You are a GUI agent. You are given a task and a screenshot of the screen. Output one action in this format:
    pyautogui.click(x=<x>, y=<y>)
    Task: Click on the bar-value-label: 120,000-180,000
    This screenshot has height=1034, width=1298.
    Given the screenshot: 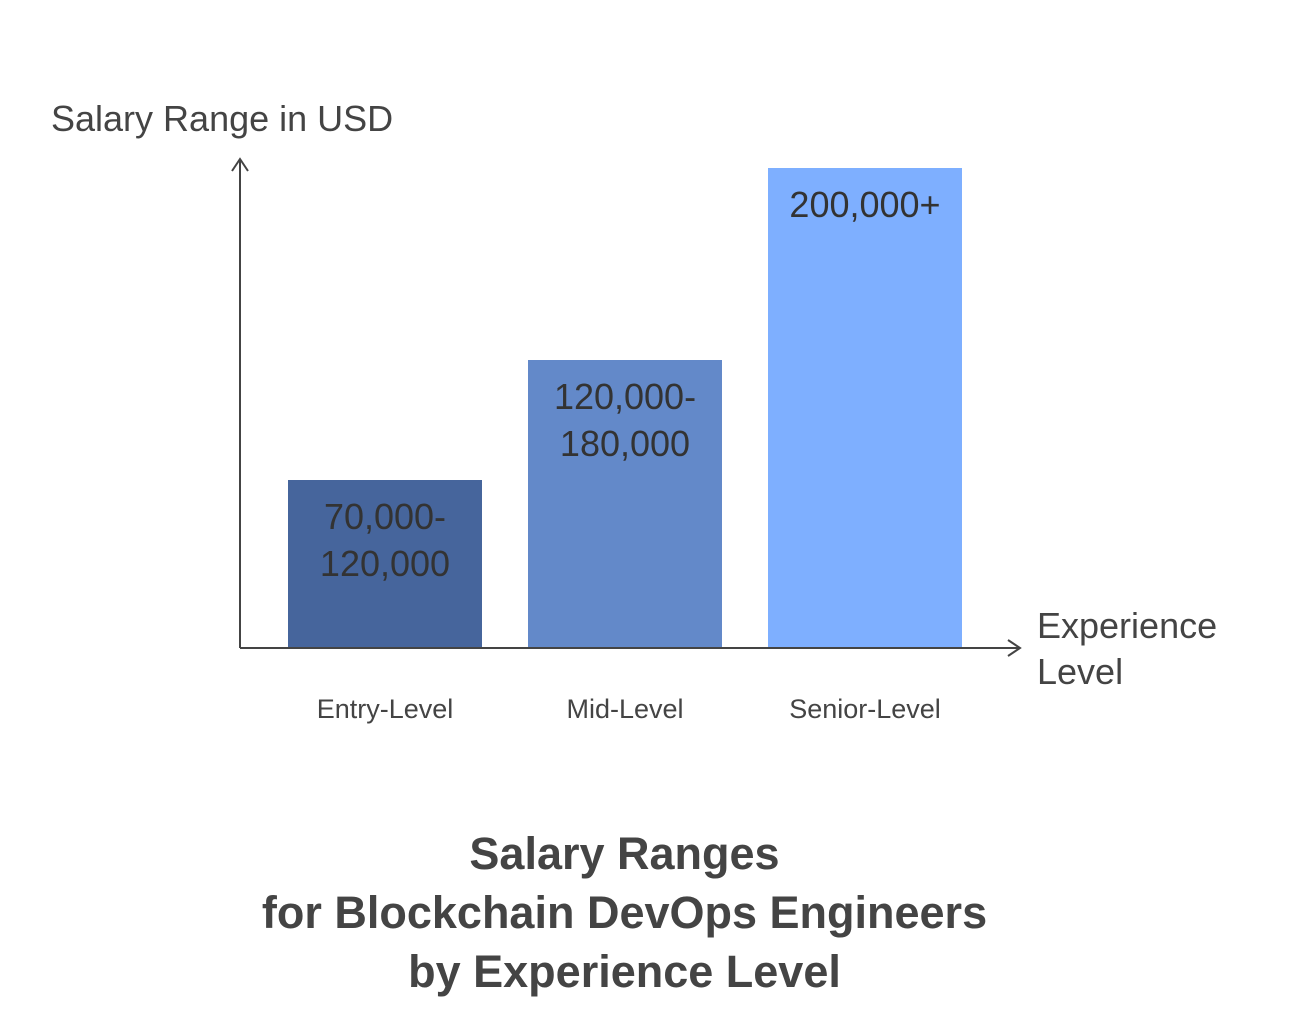 What is the action you would take?
    pyautogui.click(x=625, y=420)
    